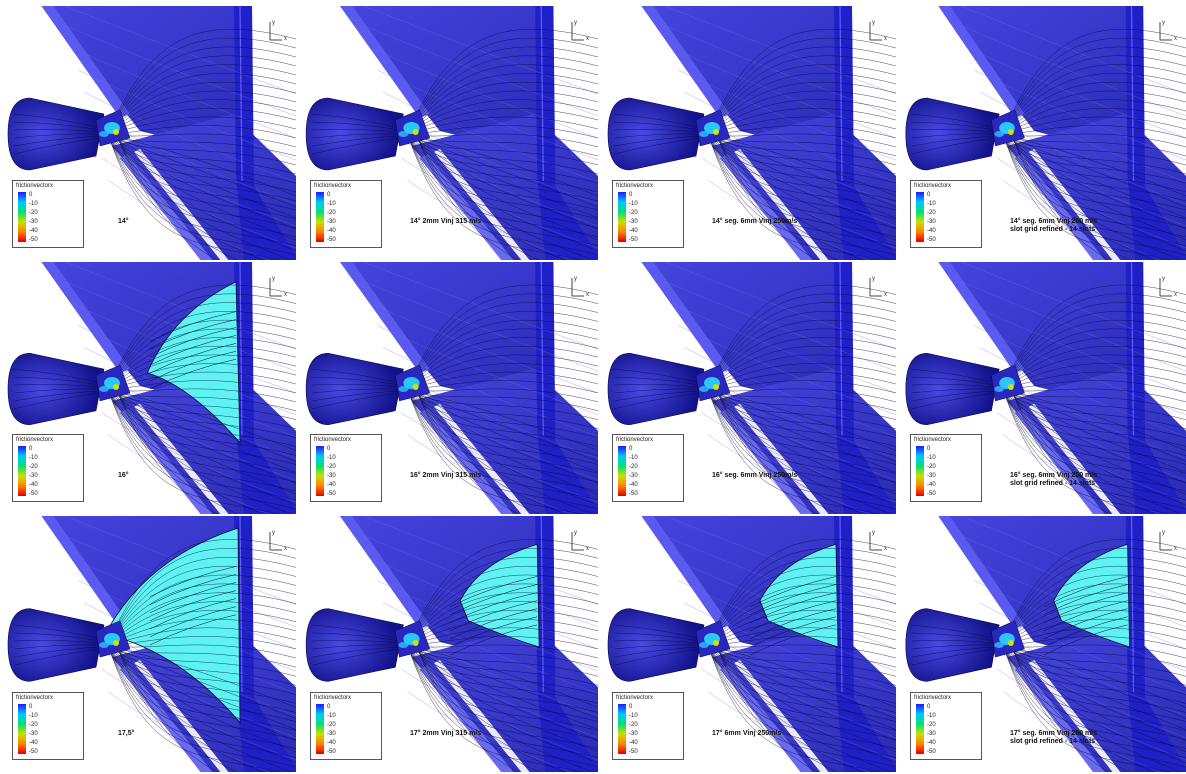 This screenshot has width=1186, height=774. I want to click on caption-line: 14° 2mm Vinj 315 m/s, so click(446, 221).